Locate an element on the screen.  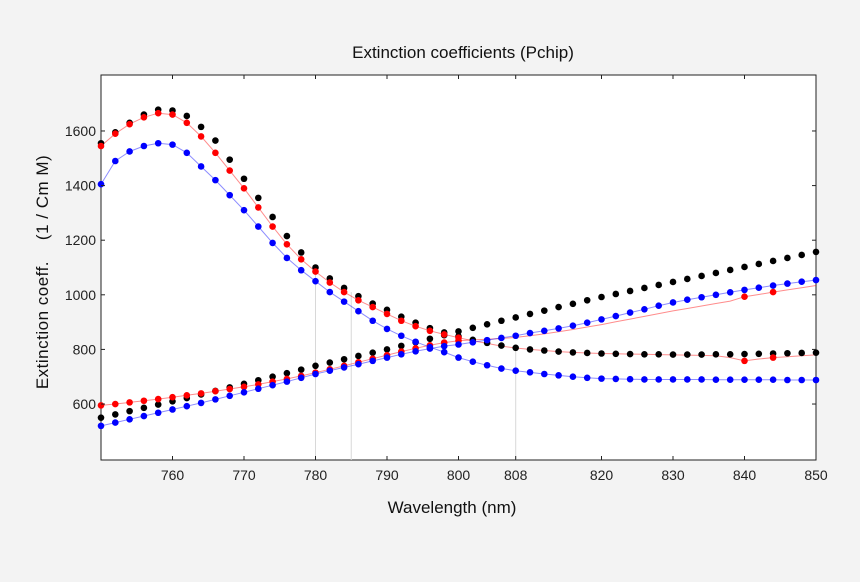
y-tick-label: 1400 is located at coordinates (80, 186).